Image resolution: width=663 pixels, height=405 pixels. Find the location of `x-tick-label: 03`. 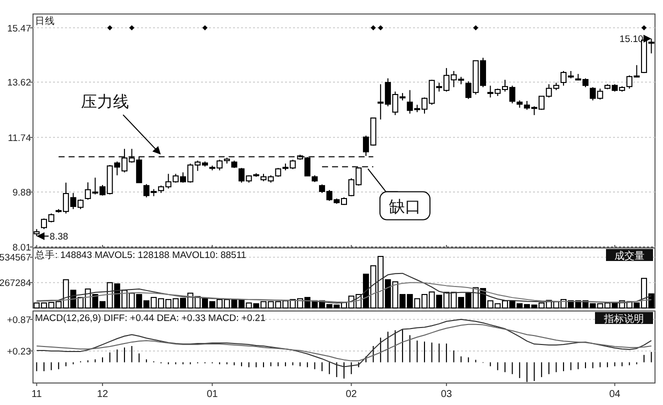

x-tick-label: 03 is located at coordinates (446, 394).